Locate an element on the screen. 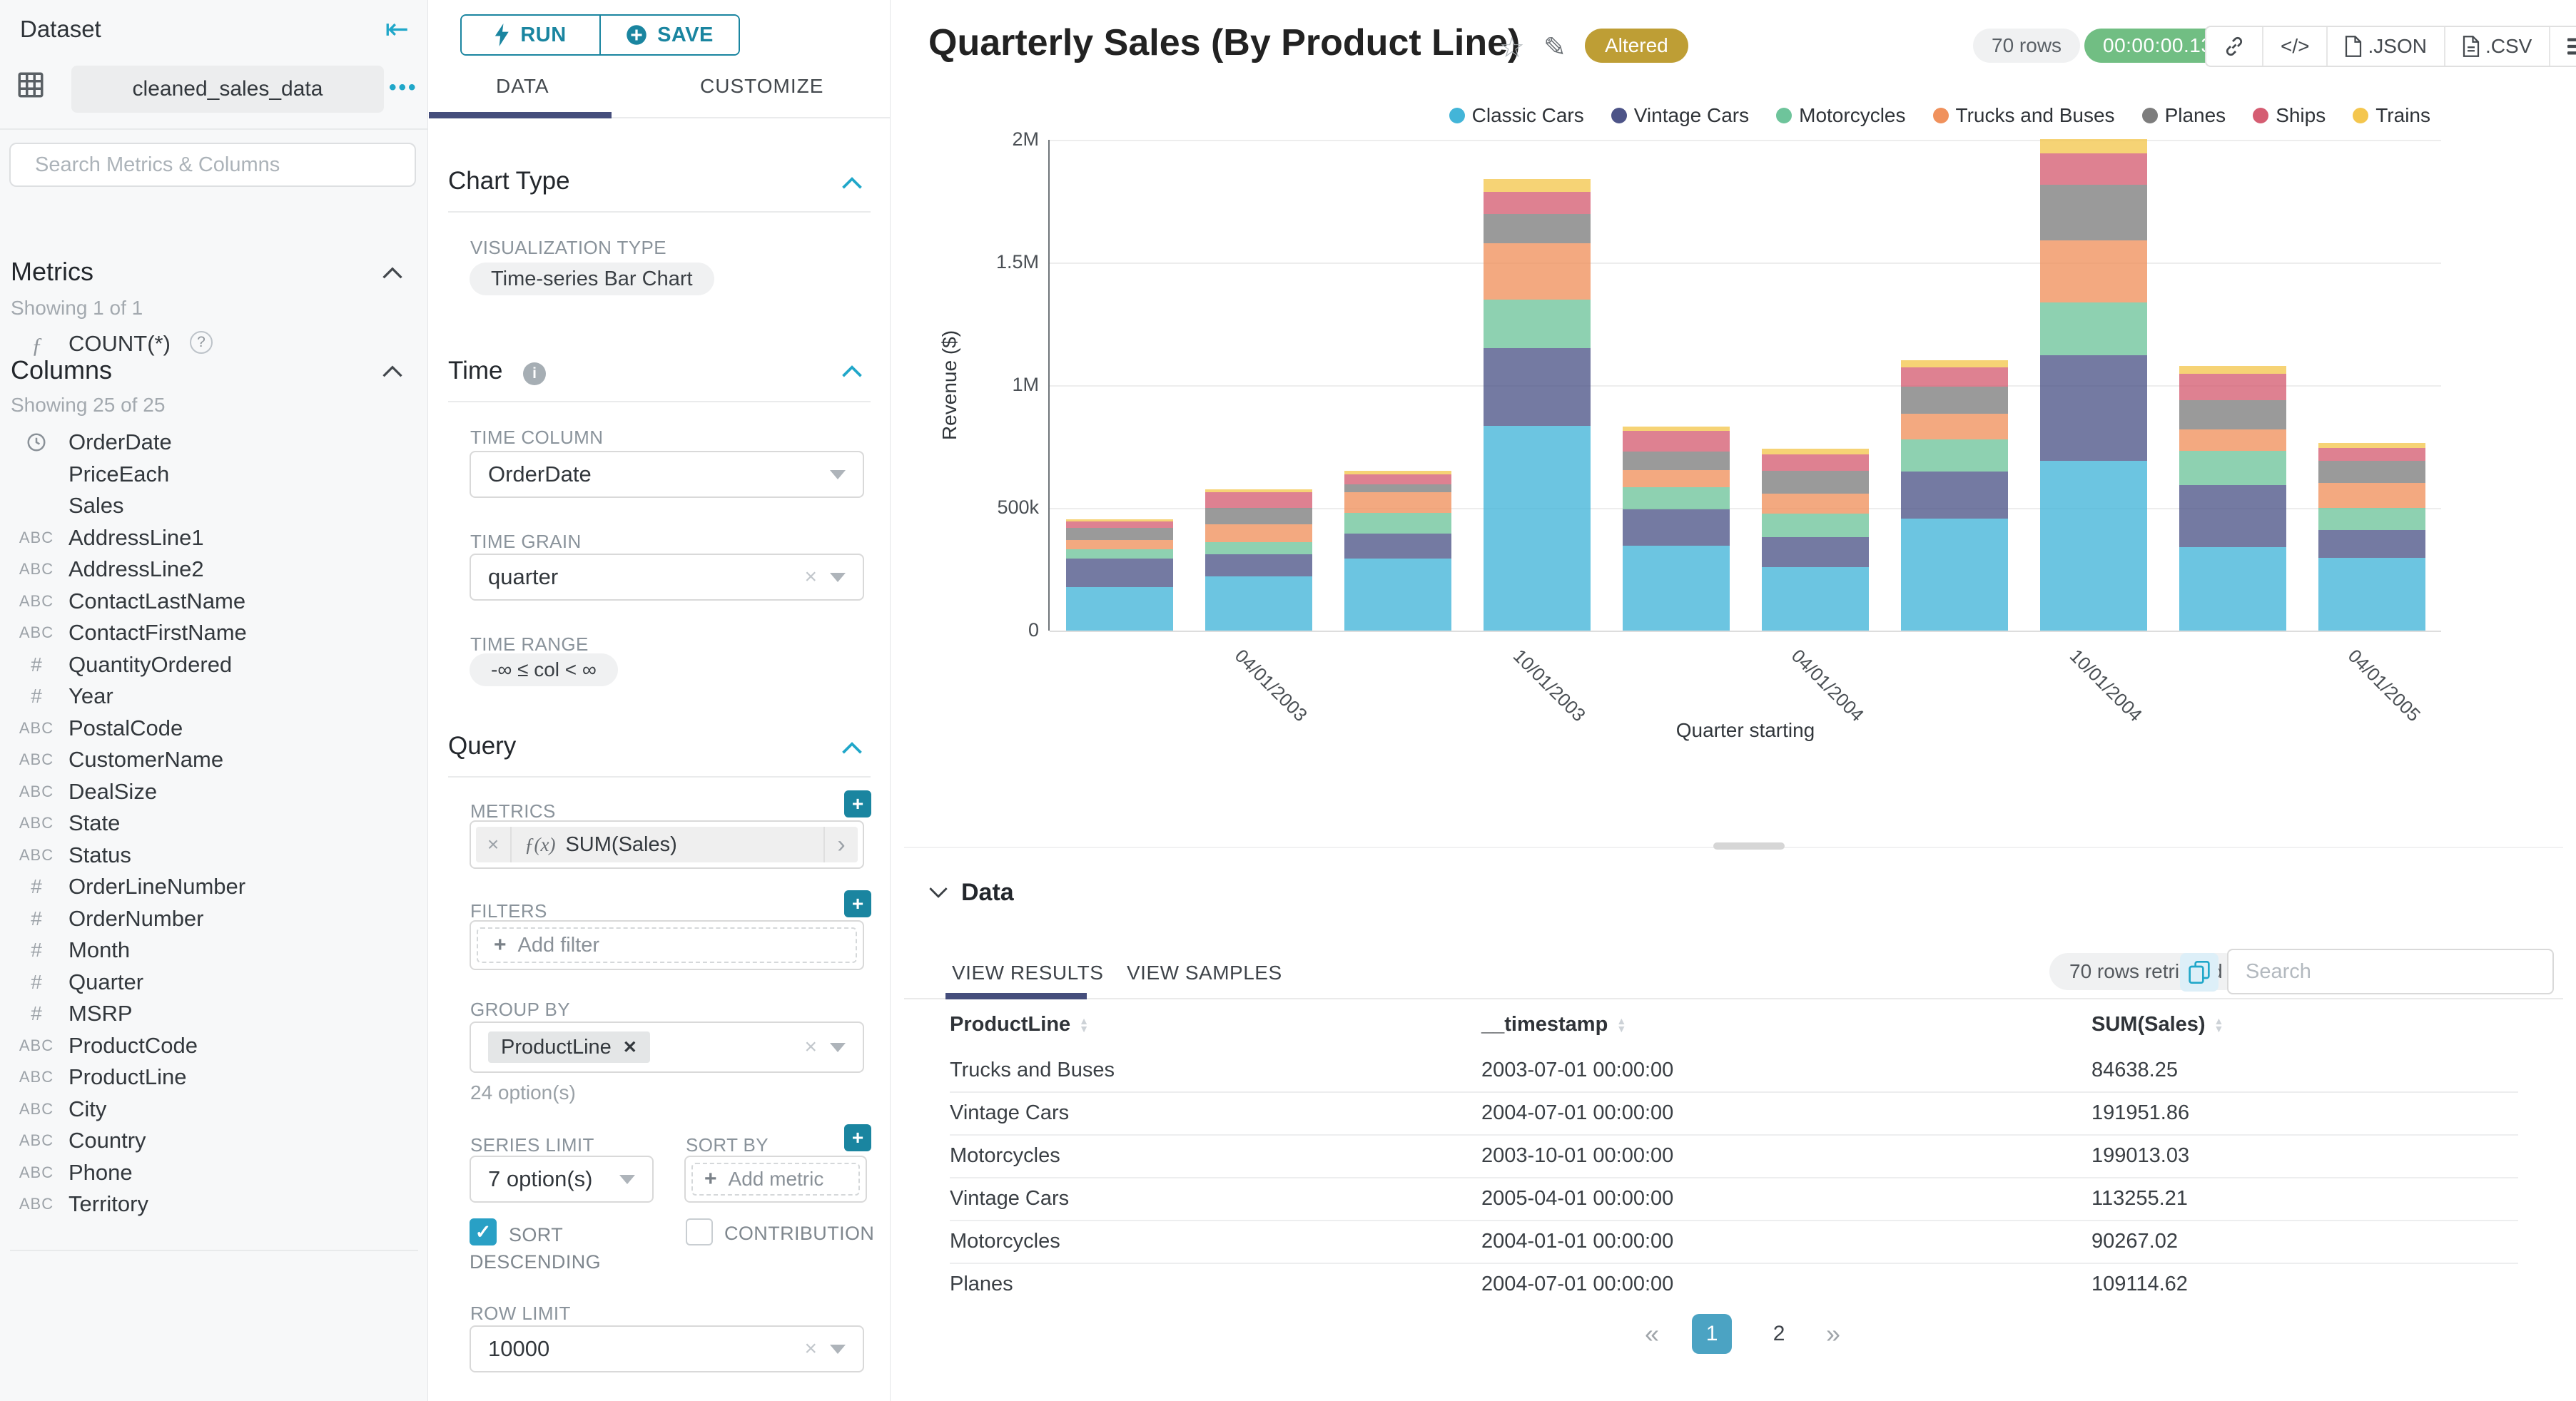 This screenshot has height=1401, width=2576. tab-customize: CUSTOMIZE is located at coordinates (762, 86).